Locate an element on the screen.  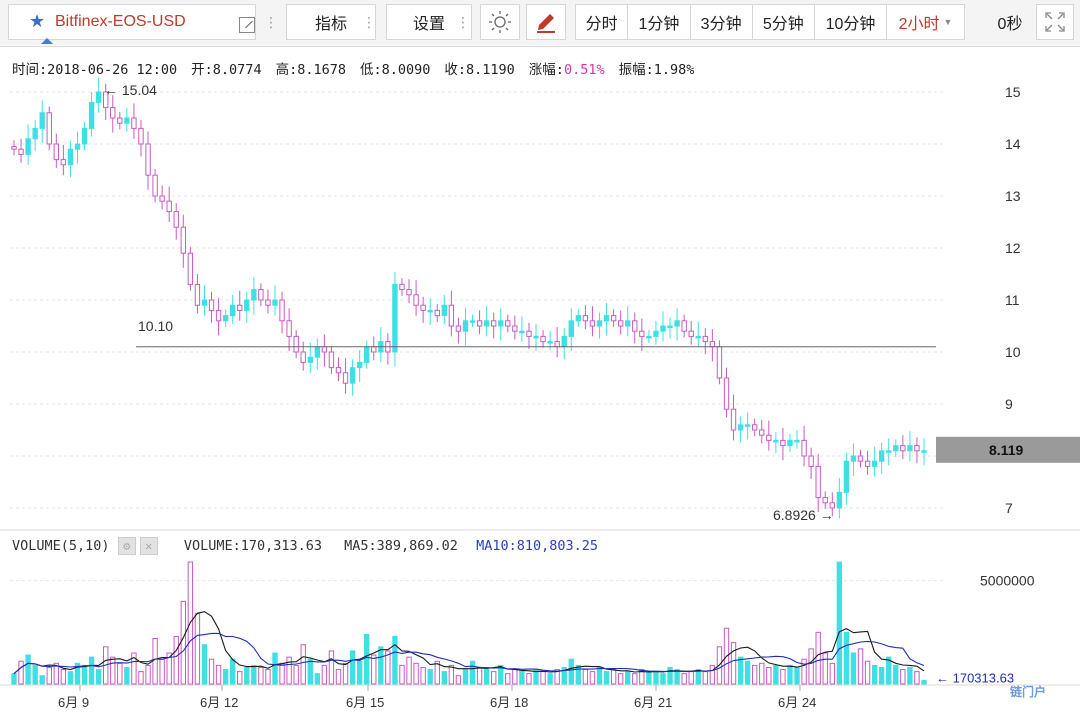
draw-tool-button is located at coordinates (546, 22).